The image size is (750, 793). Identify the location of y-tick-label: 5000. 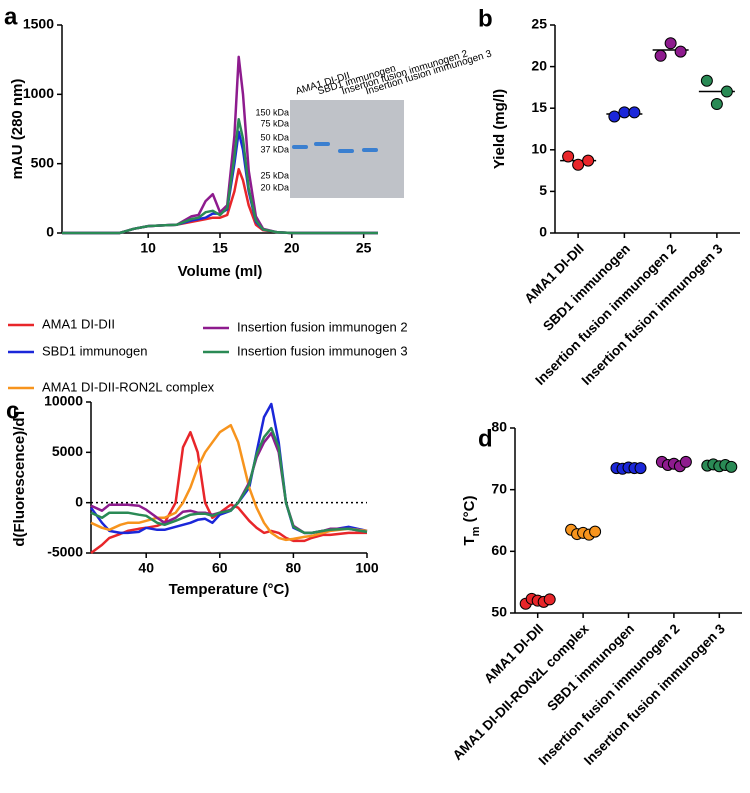
(67, 451).